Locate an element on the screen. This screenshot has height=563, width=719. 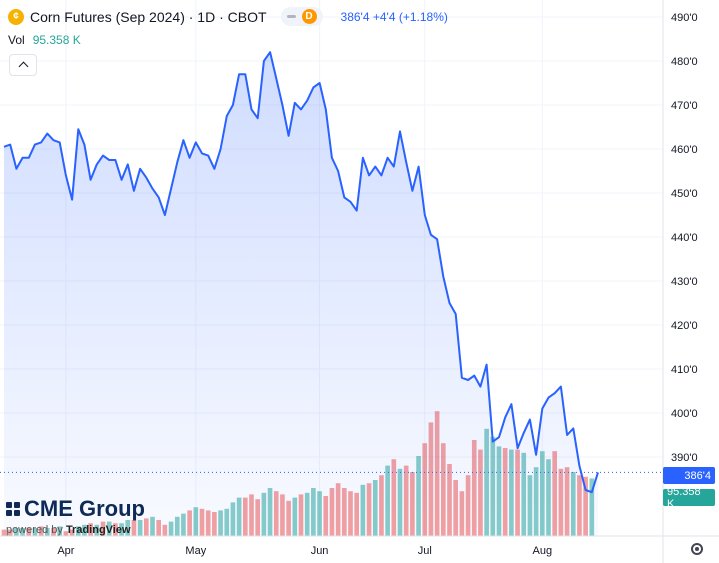
interval-pill: D is located at coordinates (301, 16).